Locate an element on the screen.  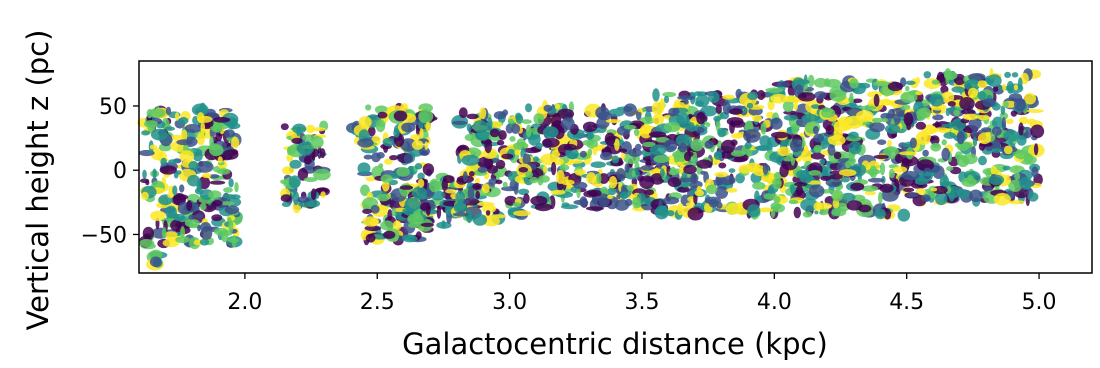
x-axis-label: Galactocentric distance (kpc) is located at coordinates (615, 344).